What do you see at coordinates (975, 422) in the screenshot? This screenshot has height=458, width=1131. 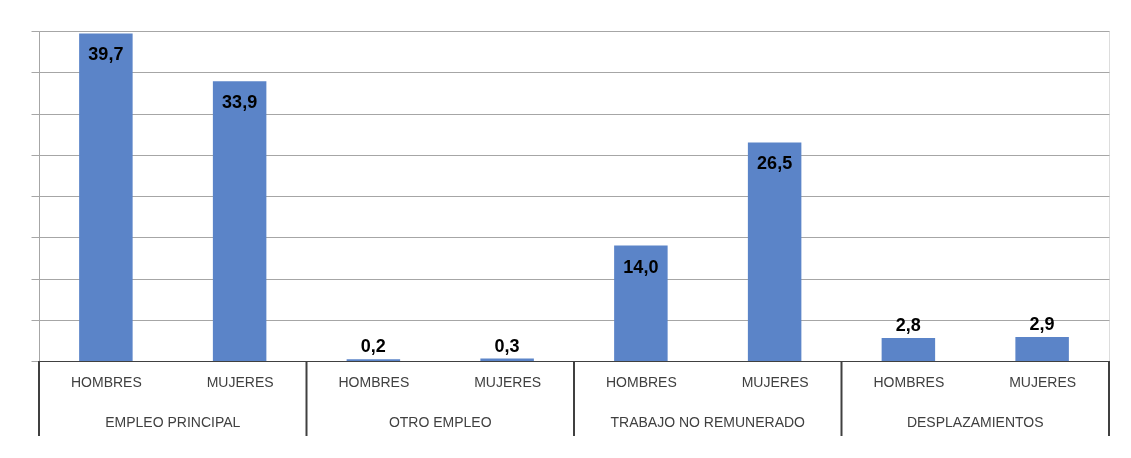 I see `text: DESPLAZAMIENTOS` at bounding box center [975, 422].